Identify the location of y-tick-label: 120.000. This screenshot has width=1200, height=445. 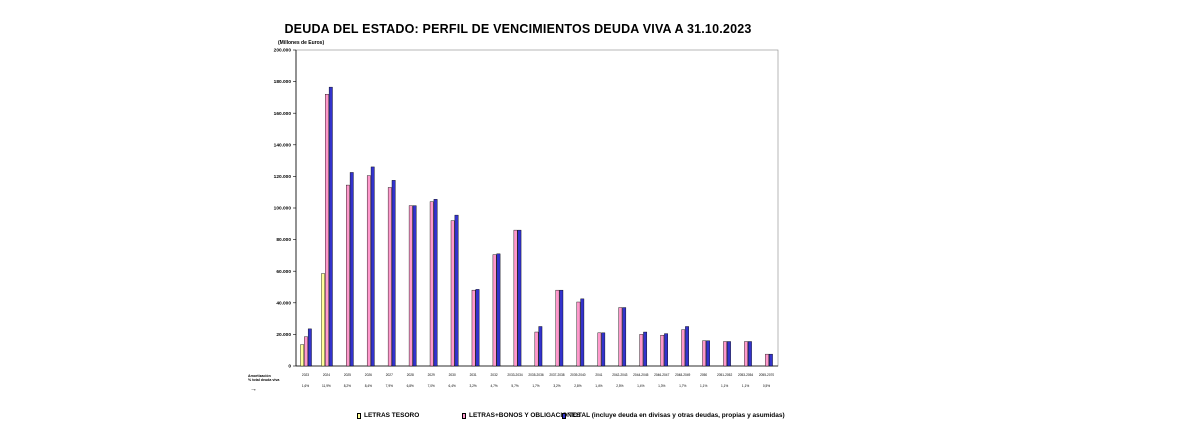
(283, 177).